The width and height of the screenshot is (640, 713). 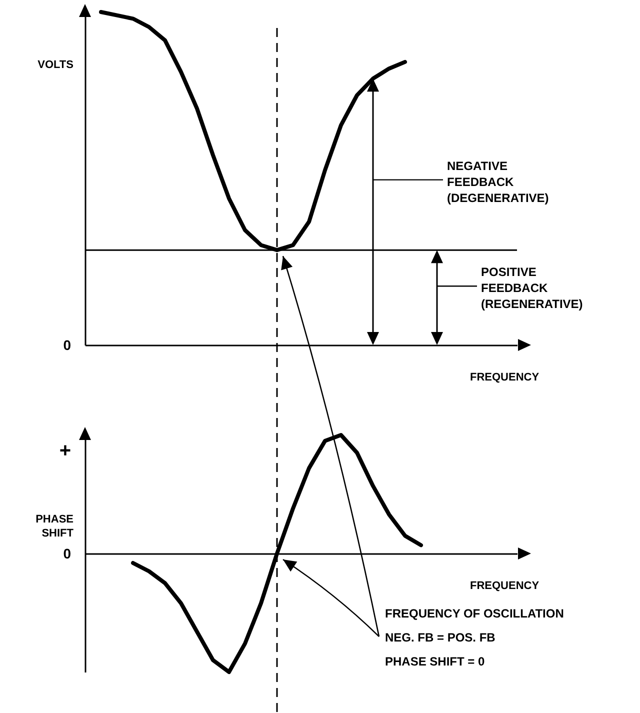 What do you see at coordinates (55, 527) in the screenshot?
I see `y-axis-title: PHASE SHIFT` at bounding box center [55, 527].